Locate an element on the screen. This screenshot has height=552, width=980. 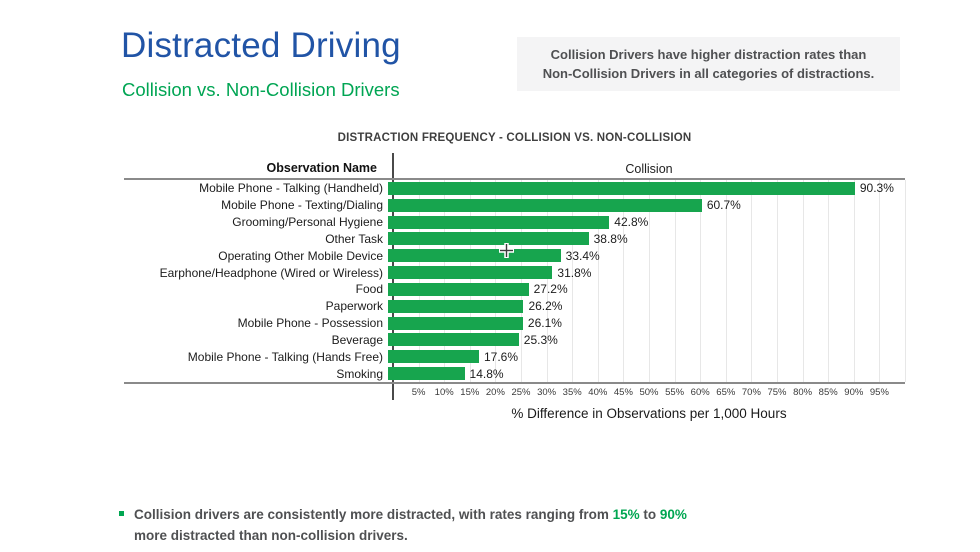
bar-value-label: 26.2% is located at coordinates (545, 306).